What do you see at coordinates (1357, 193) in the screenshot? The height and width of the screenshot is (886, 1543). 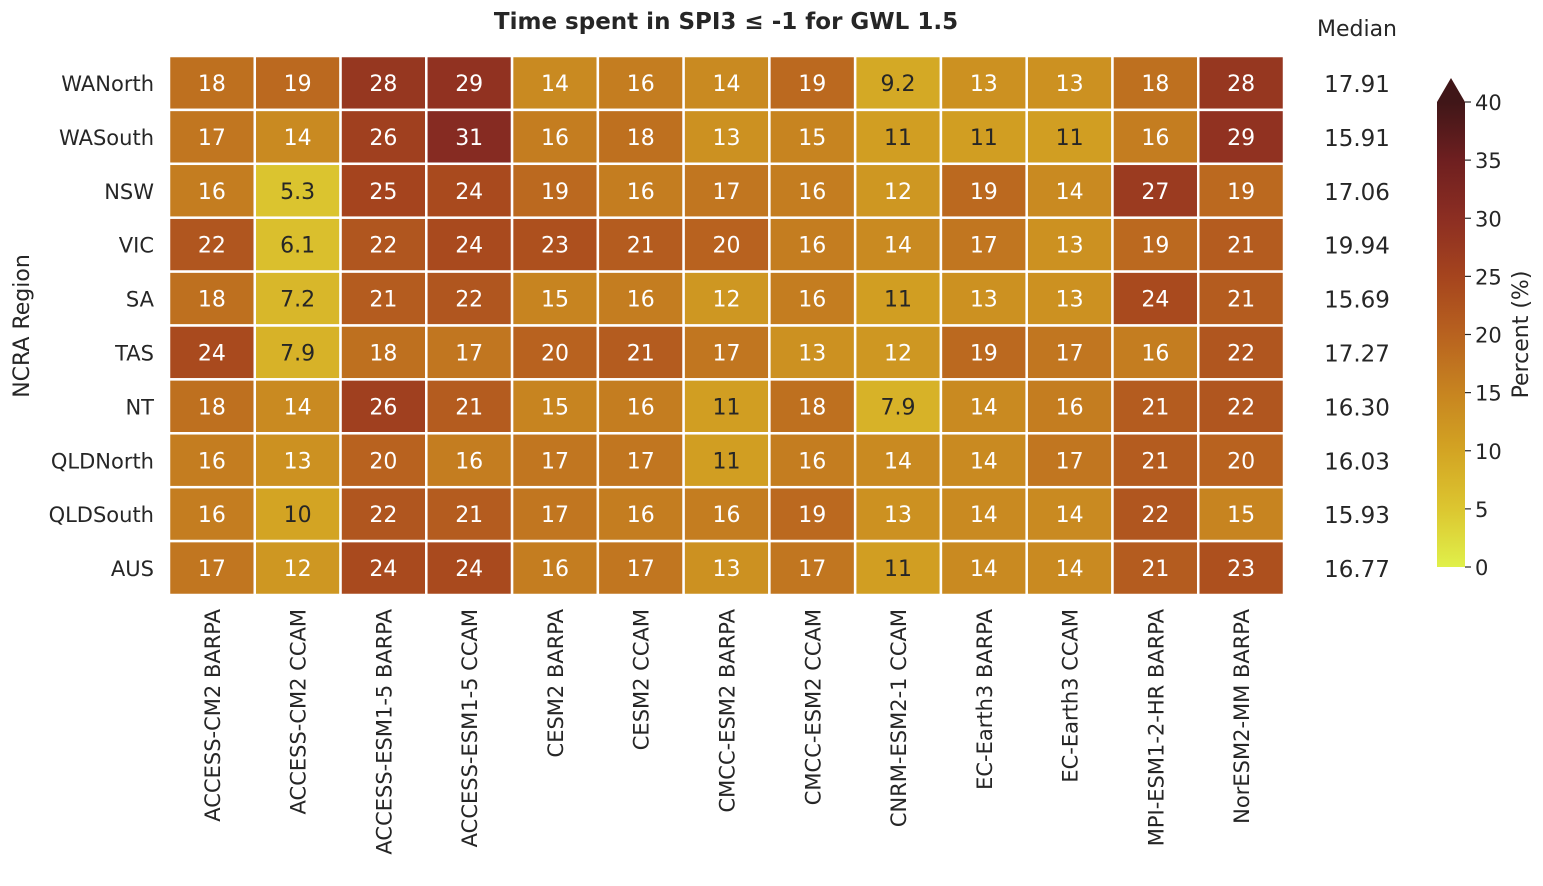 I see `median-value: 17.06` at bounding box center [1357, 193].